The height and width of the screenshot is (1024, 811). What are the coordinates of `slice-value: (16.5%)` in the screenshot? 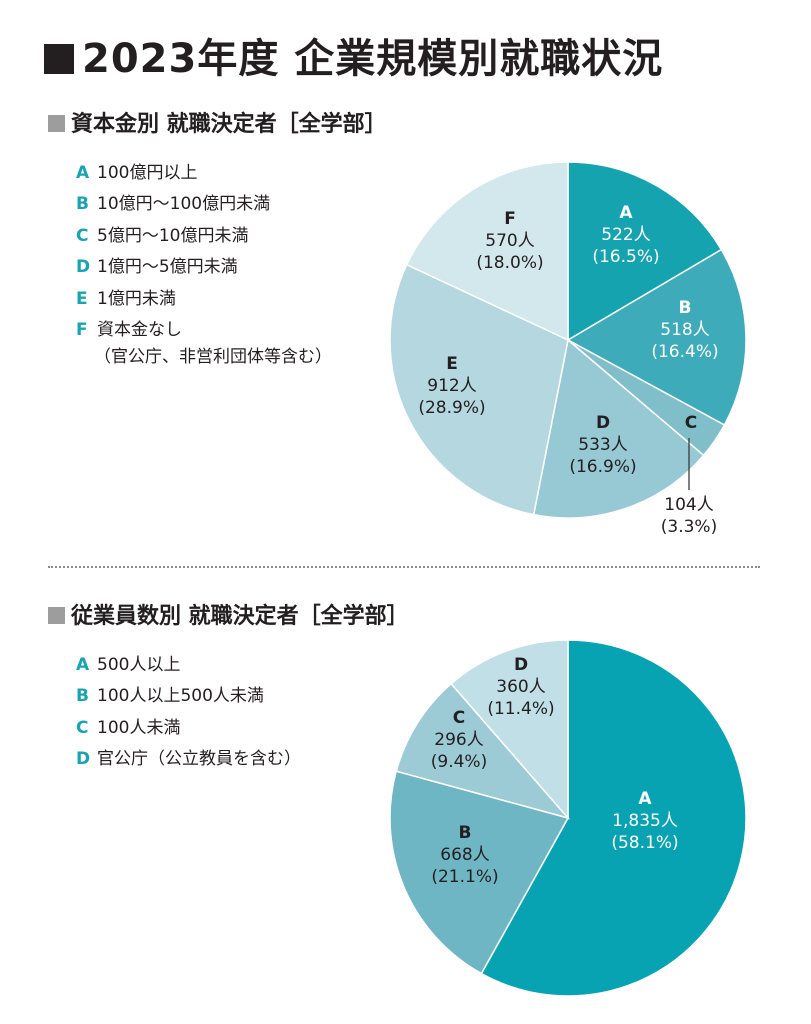 It's located at (625, 257).